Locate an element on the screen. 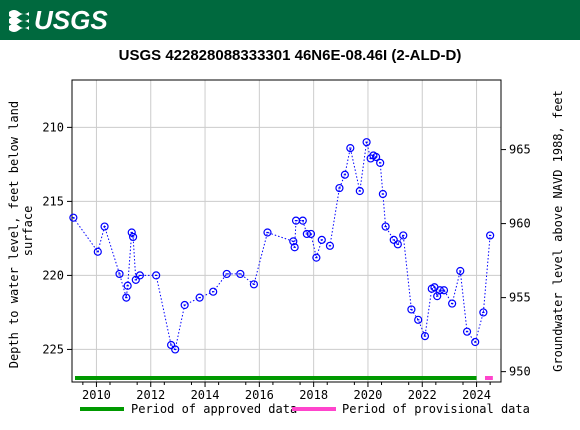  x-axis: 2010 2012 2014 2016 2018 2020 2022 2024 is located at coordinates (286, 392).